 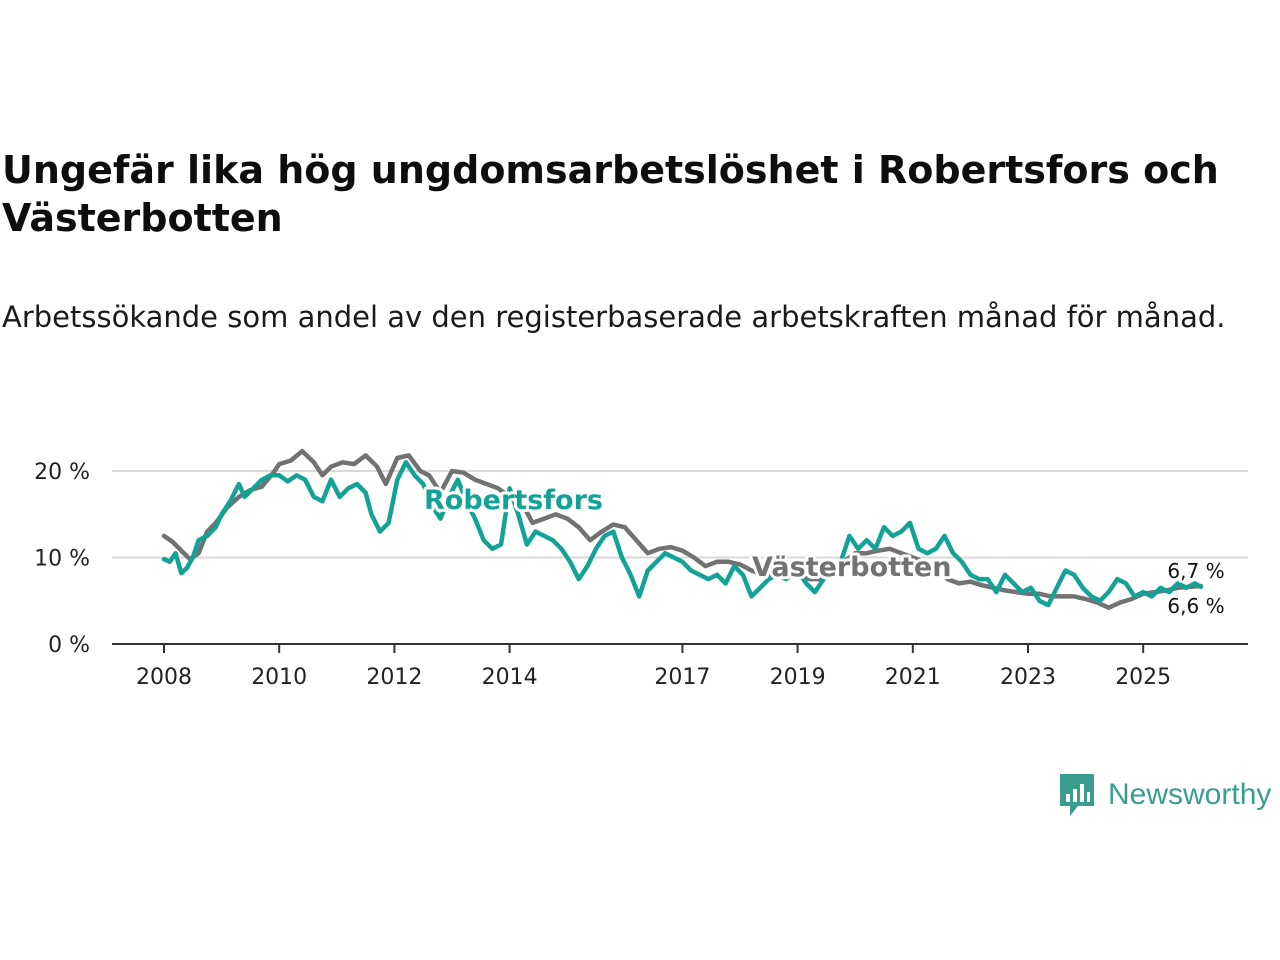 I want to click on x-tick-label: 2021, so click(x=913, y=677).